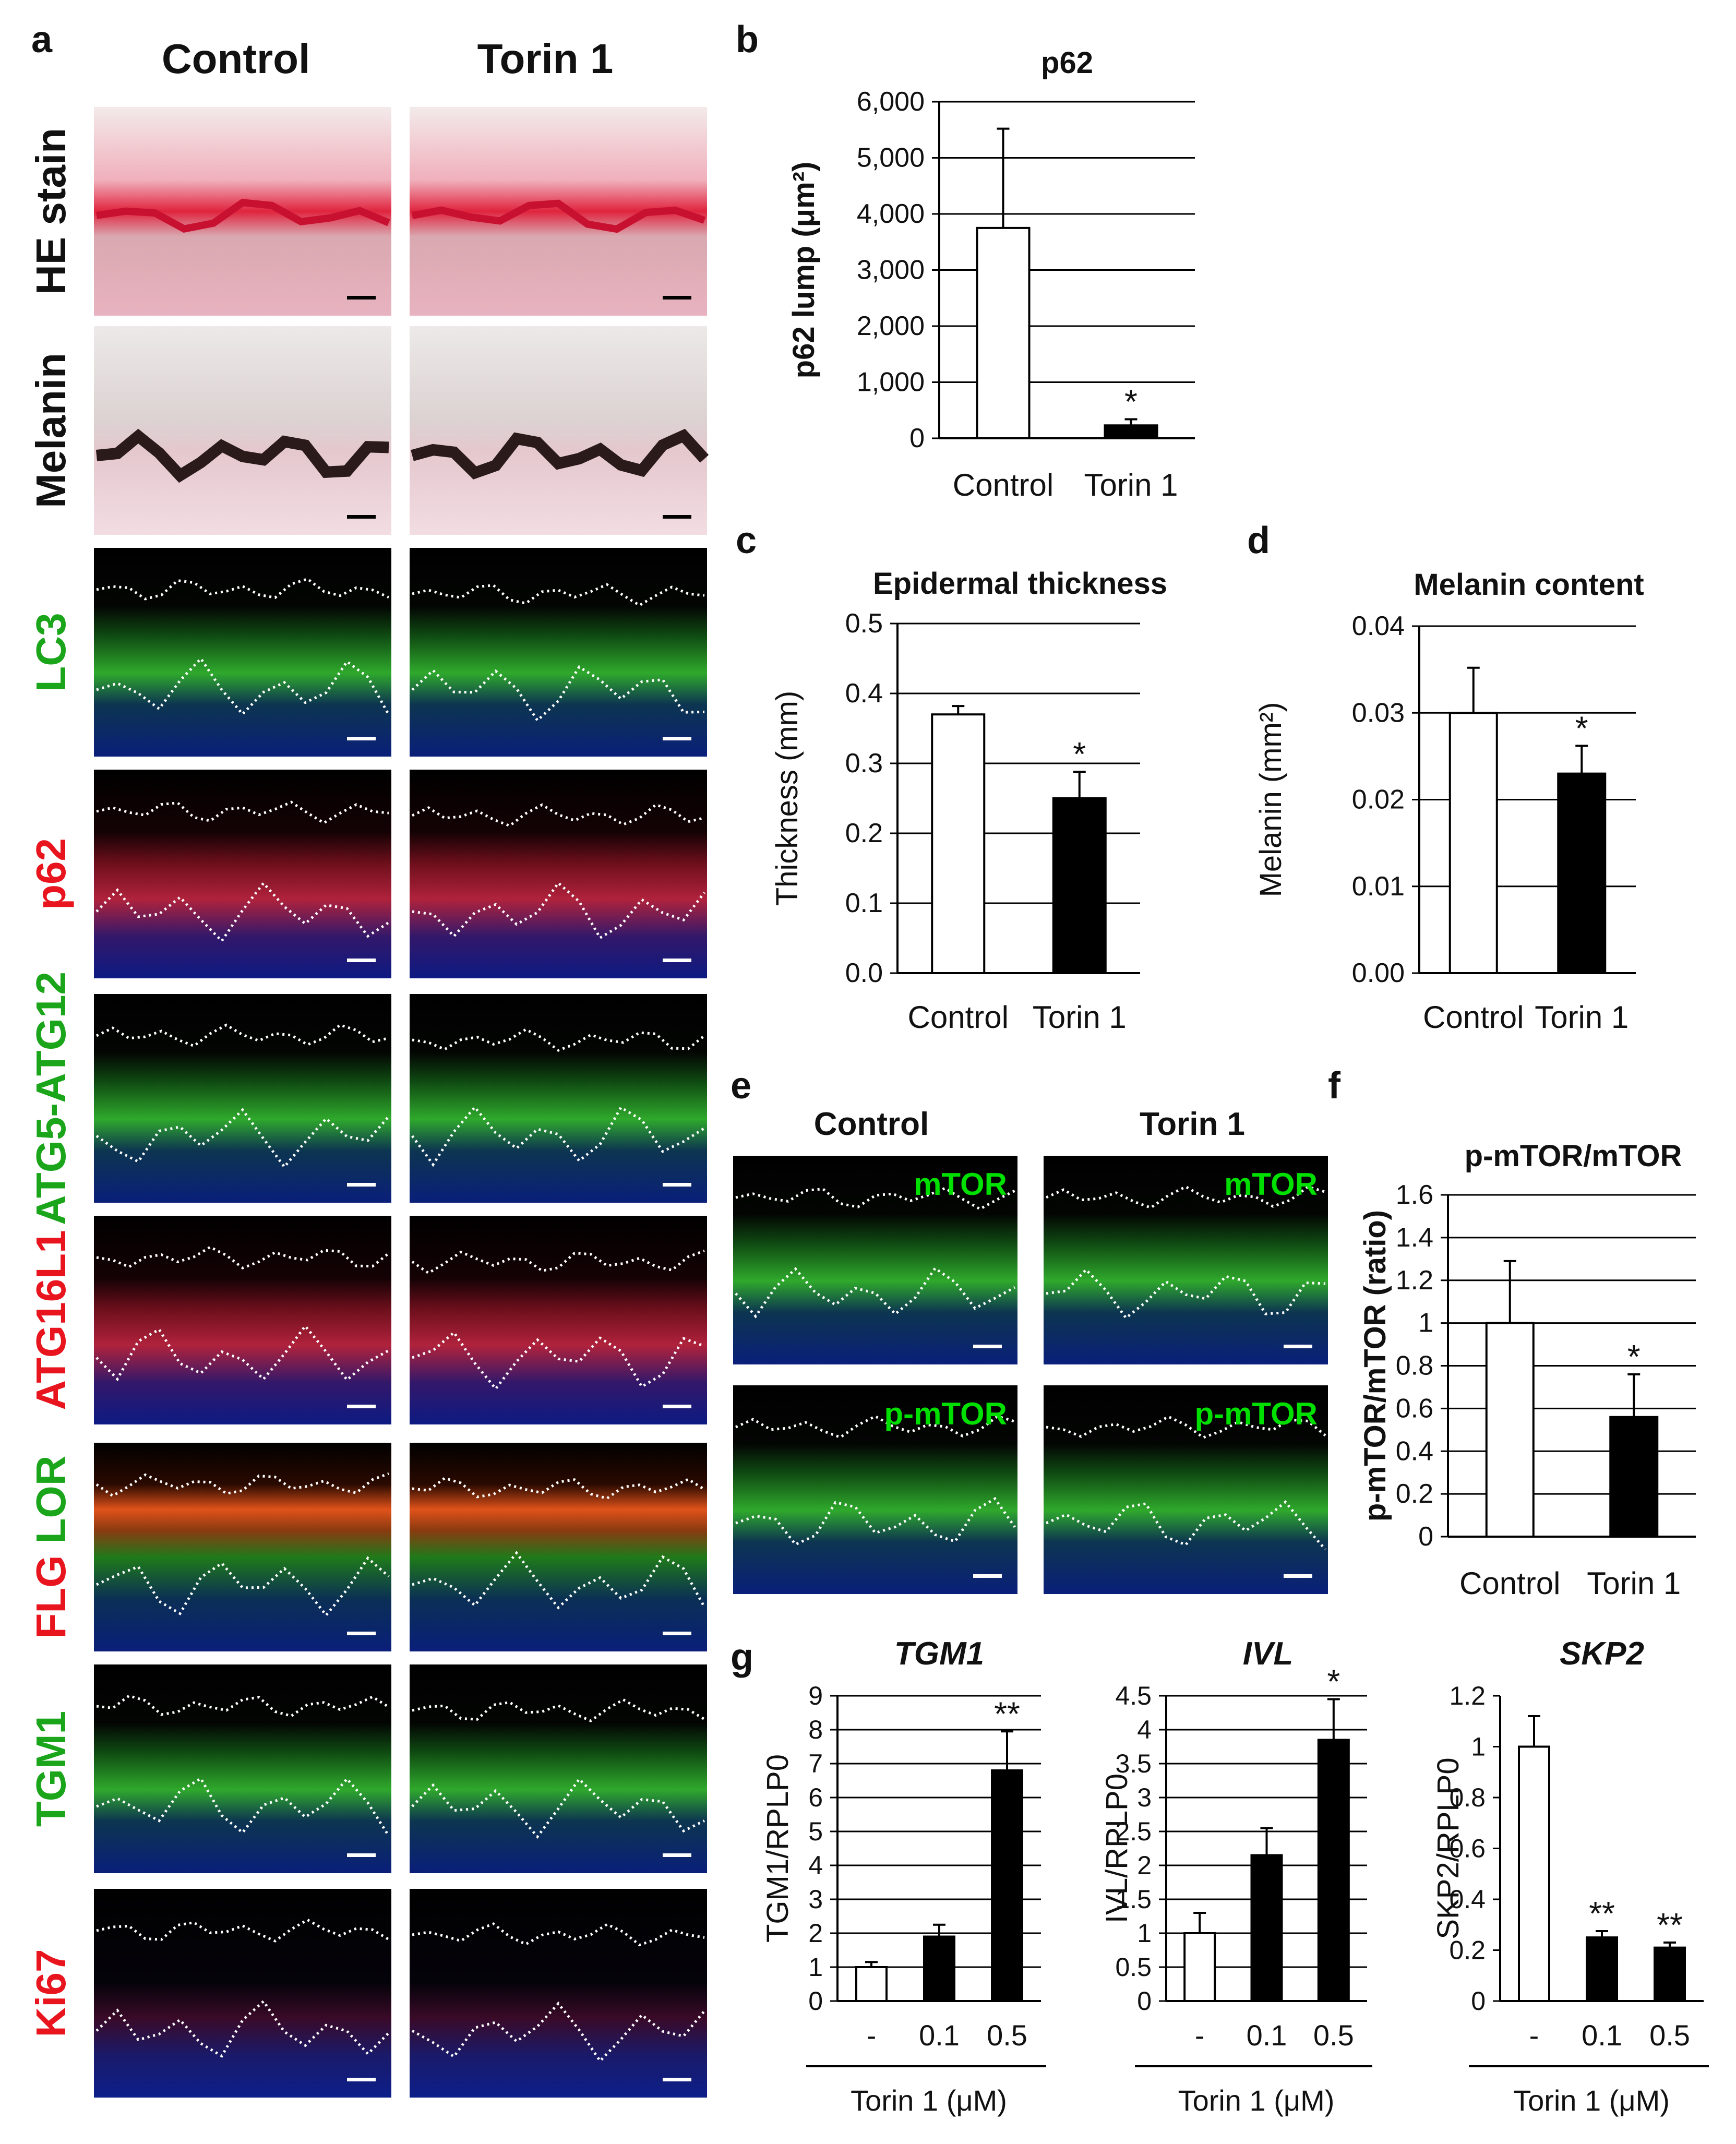 This screenshot has height=2144, width=1736. I want to click on y-tick-label: 1.4, so click(1414, 1238).